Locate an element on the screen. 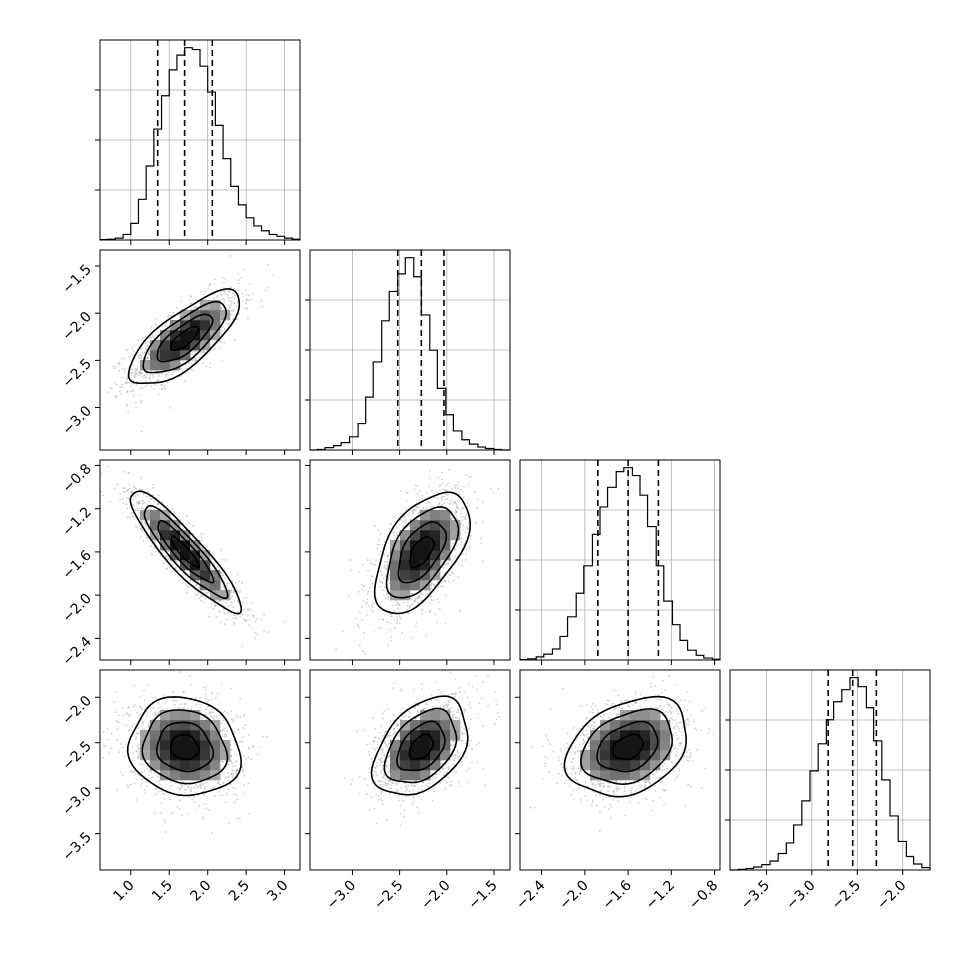  scatter-panel-p0-p2 is located at coordinates (200, 560).